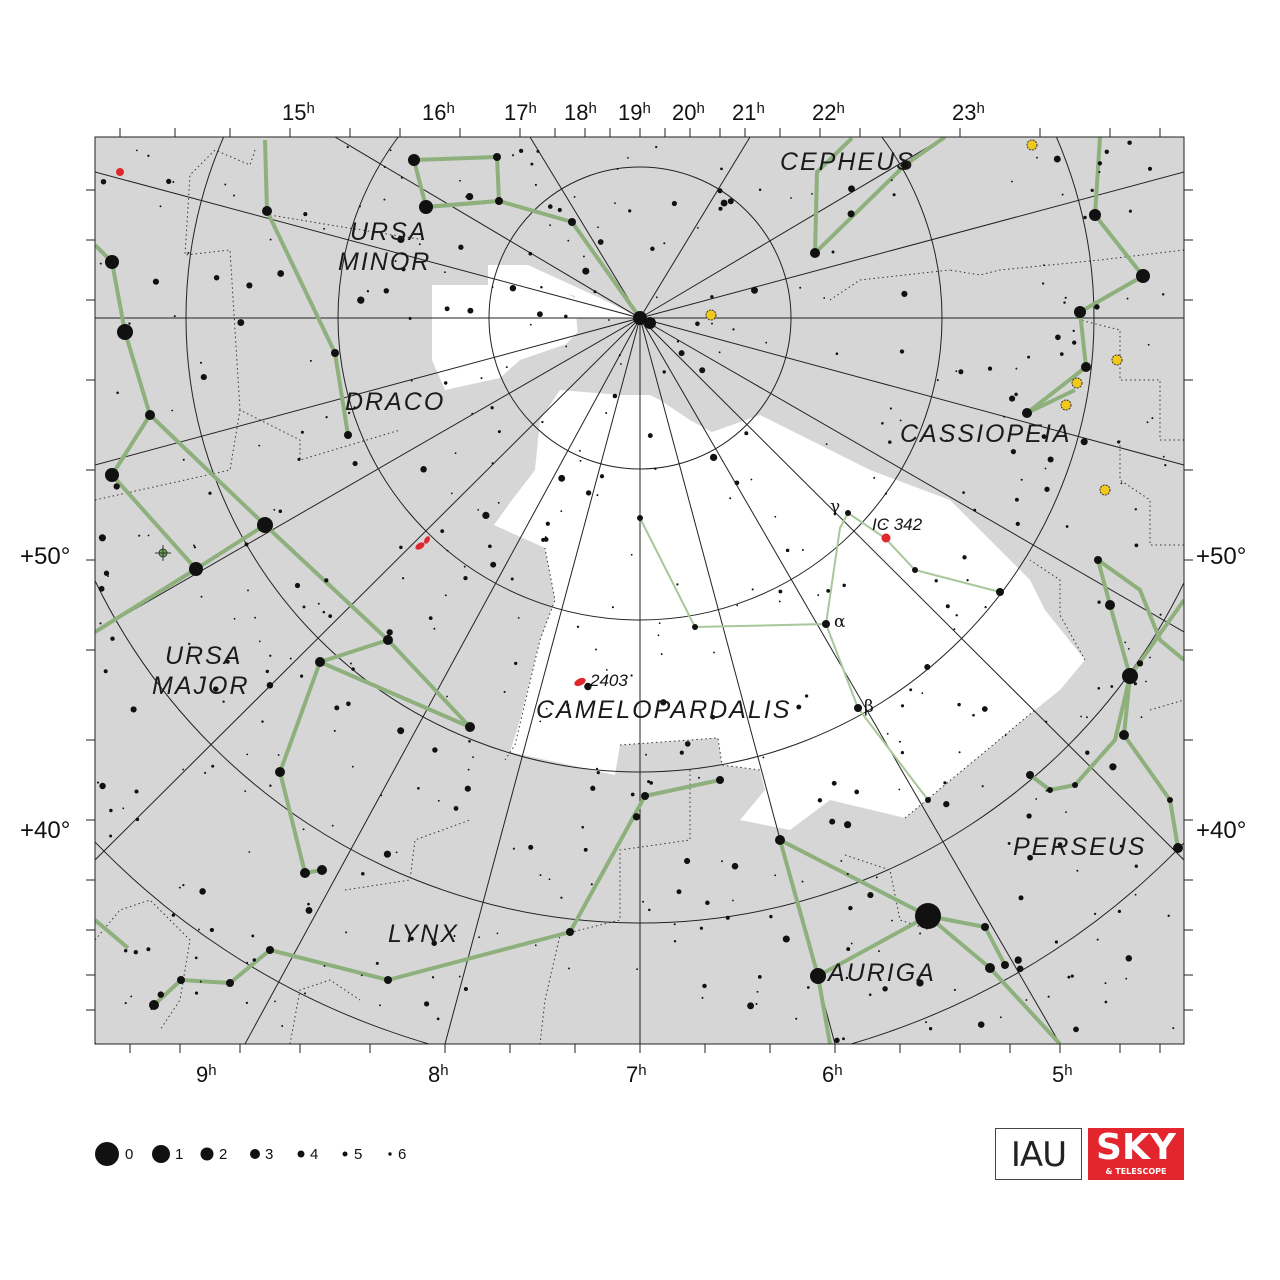  Describe the element at coordinates (840, 622) in the screenshot. I see `label-alpha: α` at that location.